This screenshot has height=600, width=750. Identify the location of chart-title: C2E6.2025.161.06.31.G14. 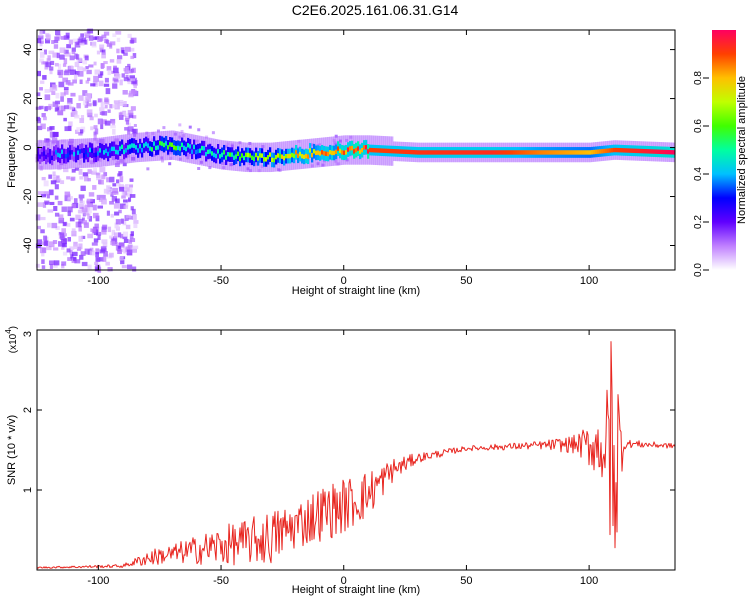
(375, 10).